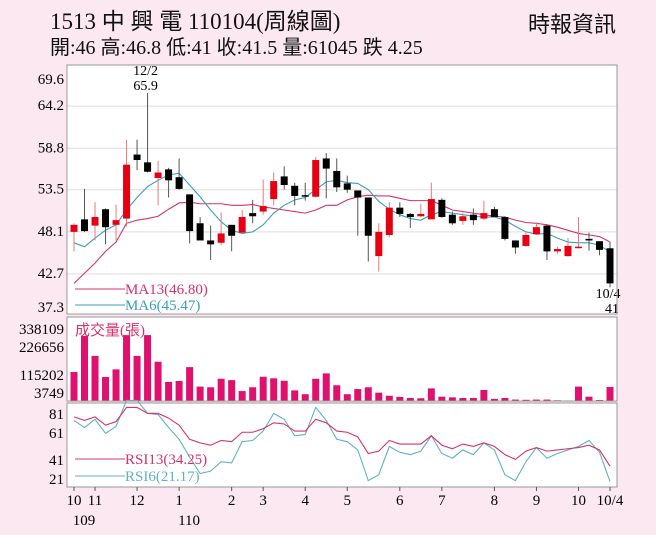 The height and width of the screenshot is (535, 656). What do you see at coordinates (137, 501) in the screenshot?
I see `x-tick-label: 12` at bounding box center [137, 501].